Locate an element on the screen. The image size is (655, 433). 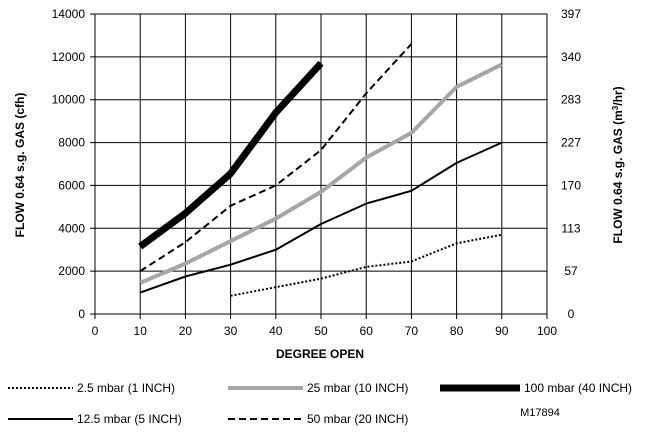
y2-tick-label: 227 is located at coordinates (571, 143).